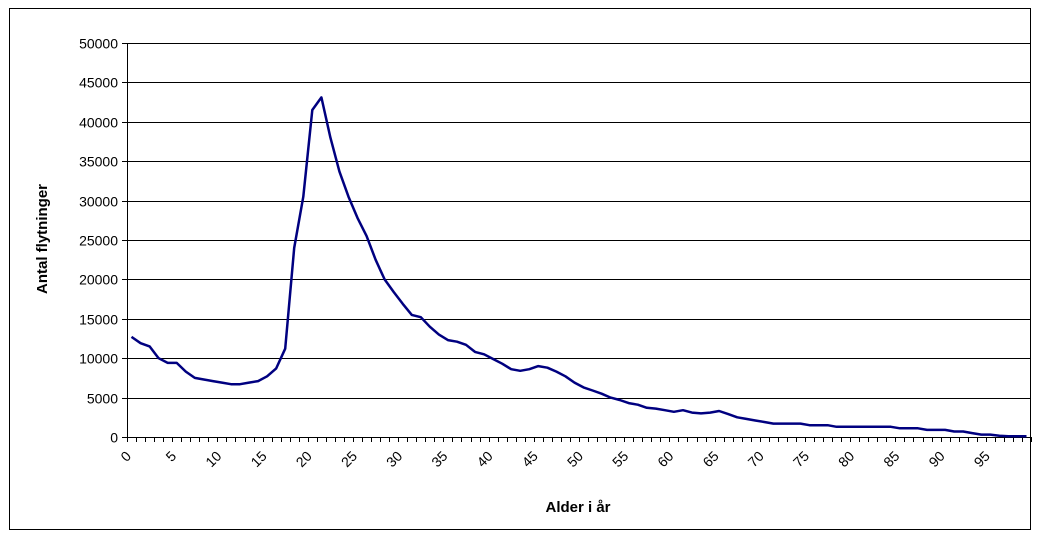  I want to click on x-tick-label: 90, so click(936, 459).